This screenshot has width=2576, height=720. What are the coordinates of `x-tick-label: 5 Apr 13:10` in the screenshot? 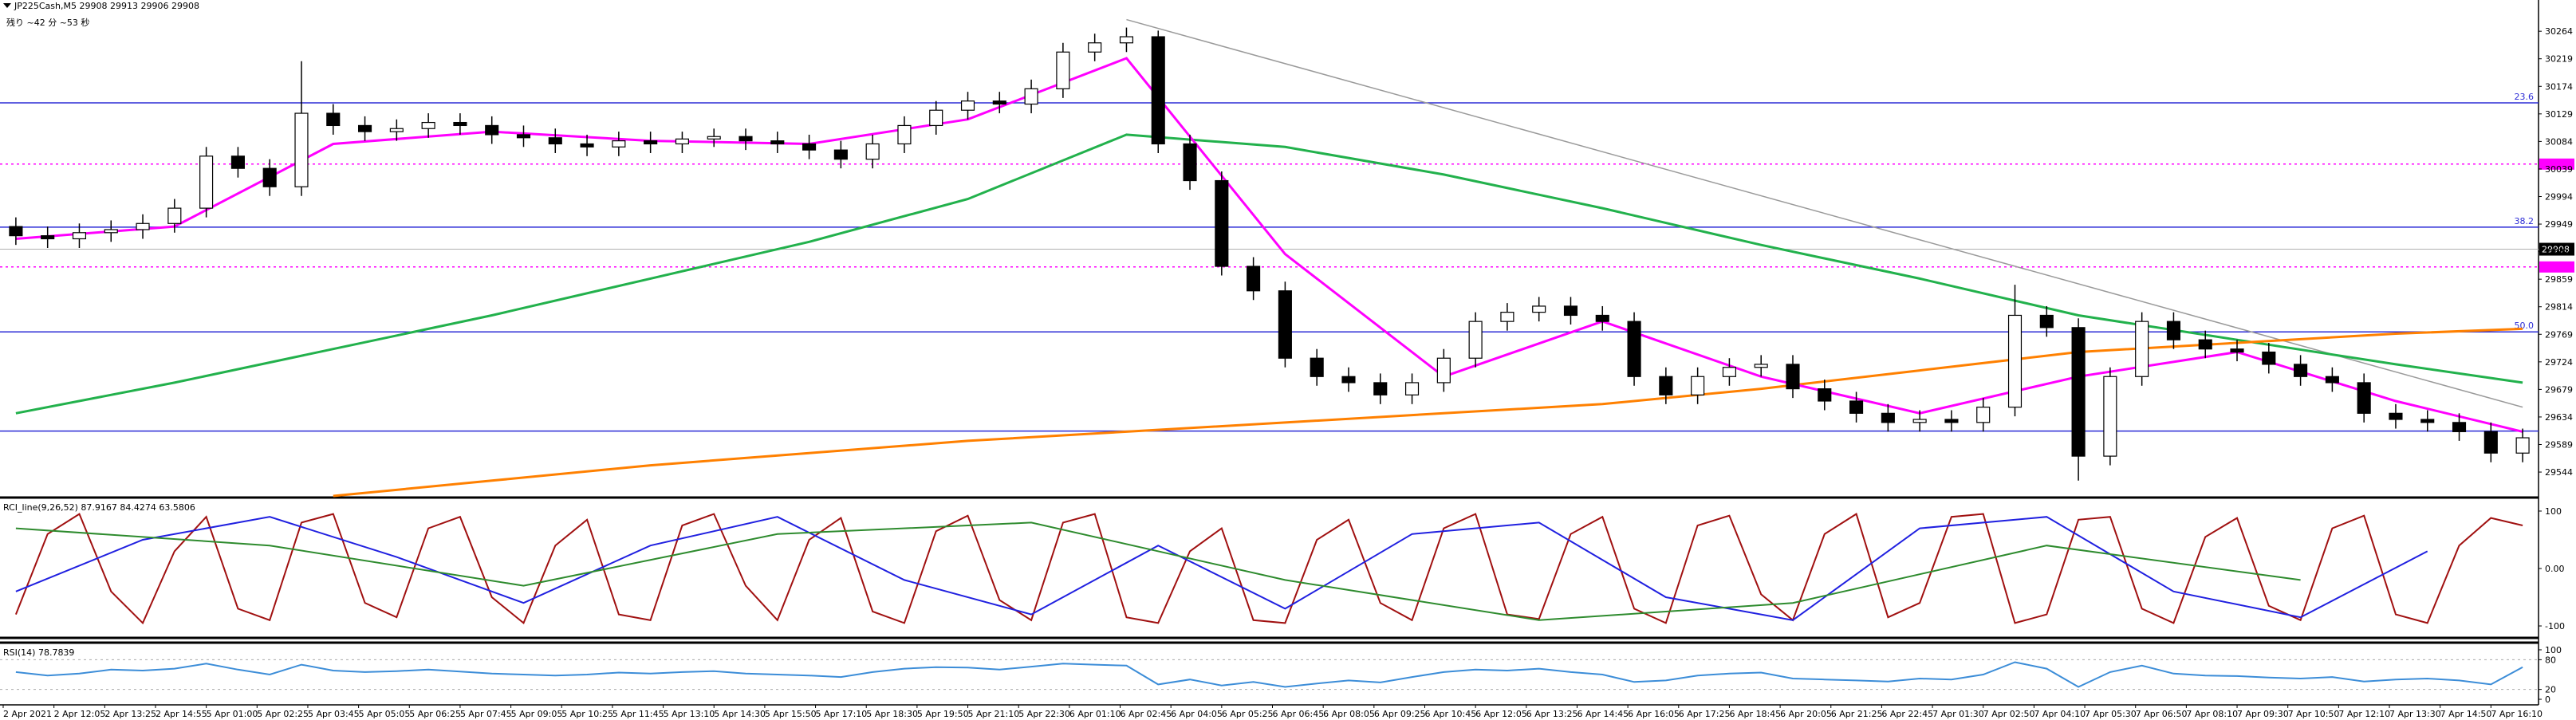 It's located at (689, 714).